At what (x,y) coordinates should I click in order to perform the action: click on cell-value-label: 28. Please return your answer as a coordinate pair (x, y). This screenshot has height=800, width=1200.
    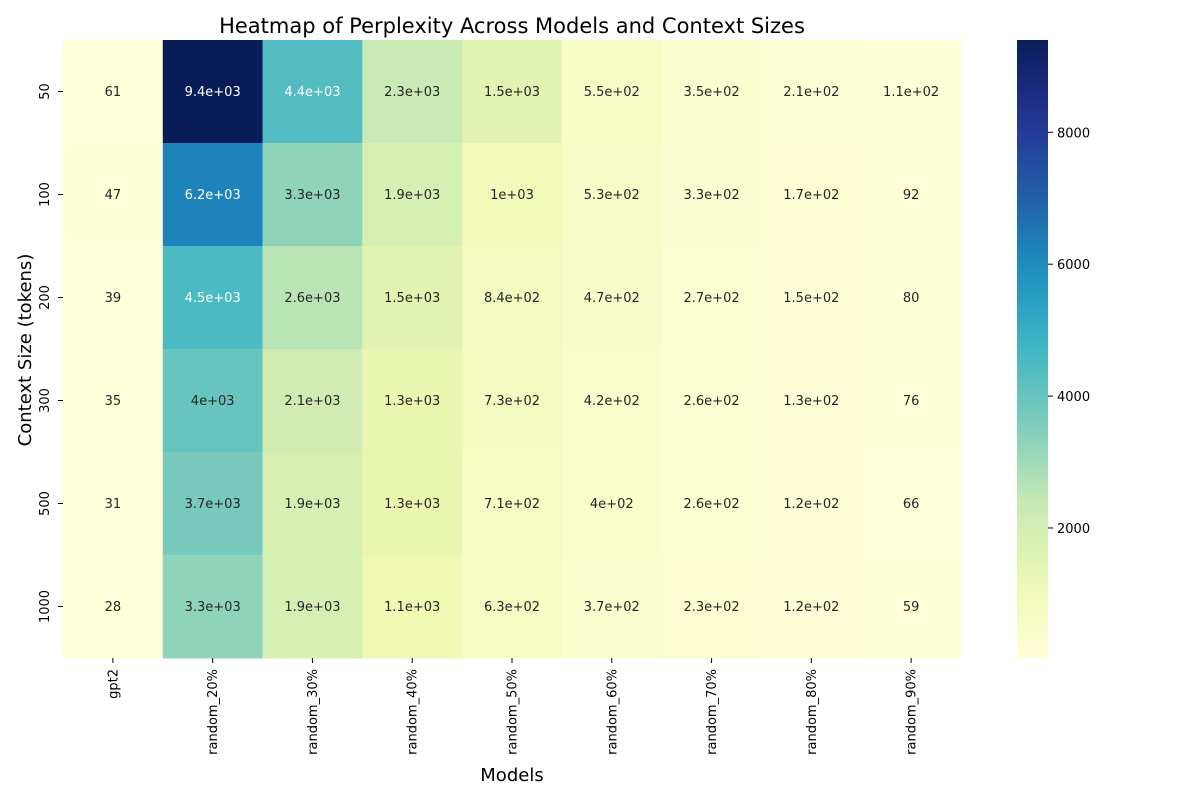
    Looking at the image, I should click on (113, 607).